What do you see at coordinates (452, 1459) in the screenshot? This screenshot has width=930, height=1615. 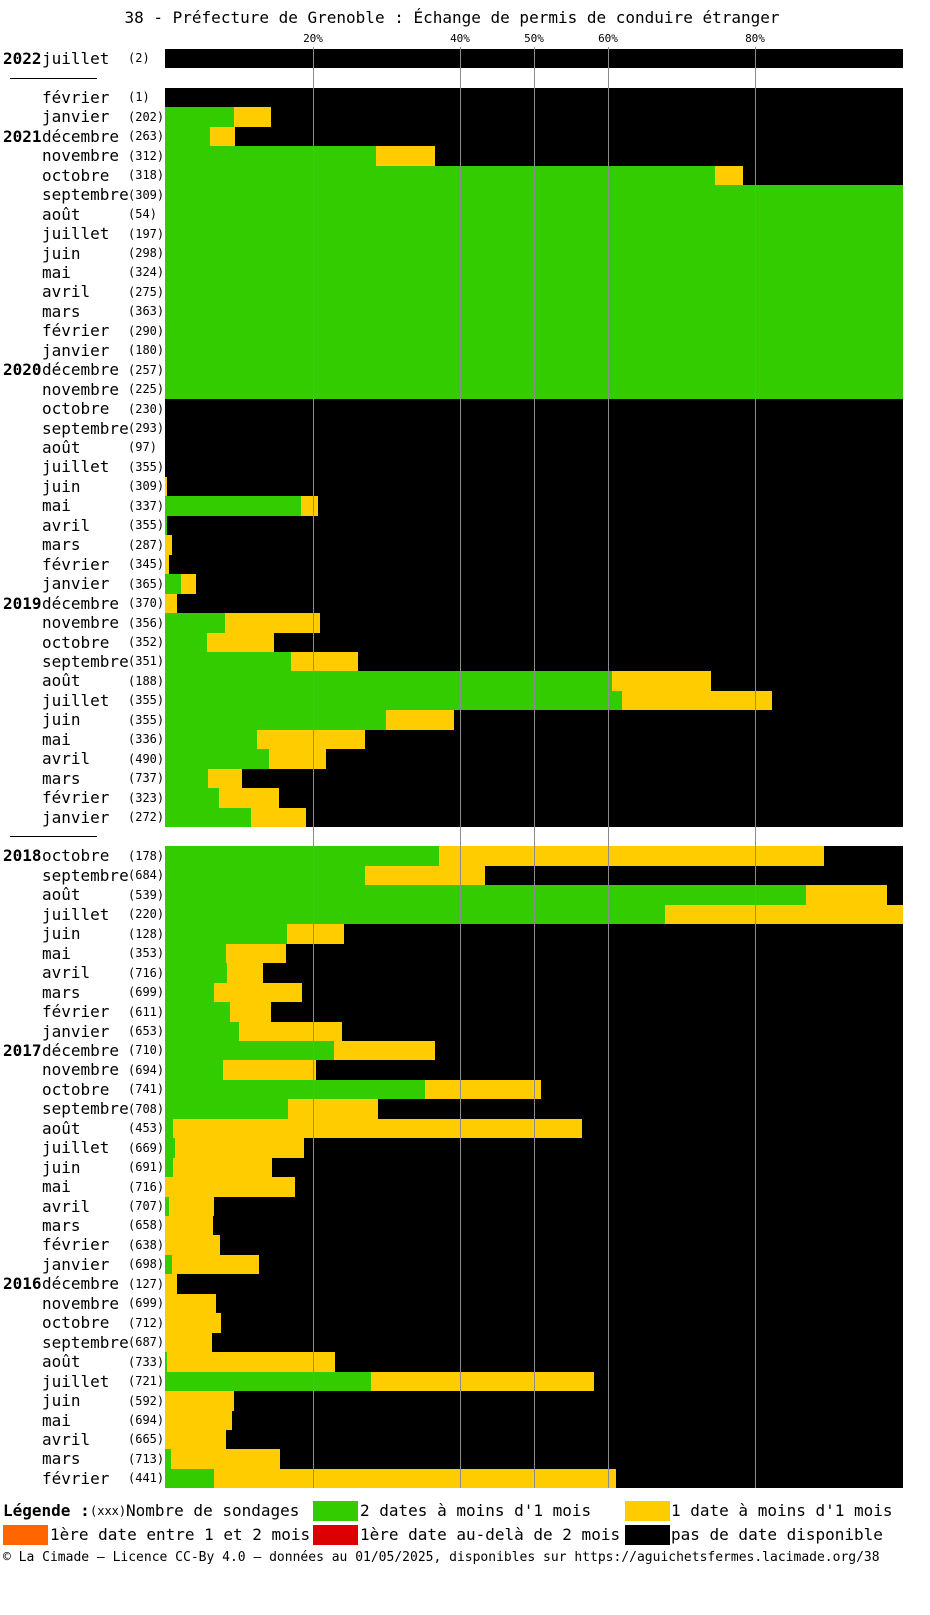 I see `chart-row: mars (713)` at bounding box center [452, 1459].